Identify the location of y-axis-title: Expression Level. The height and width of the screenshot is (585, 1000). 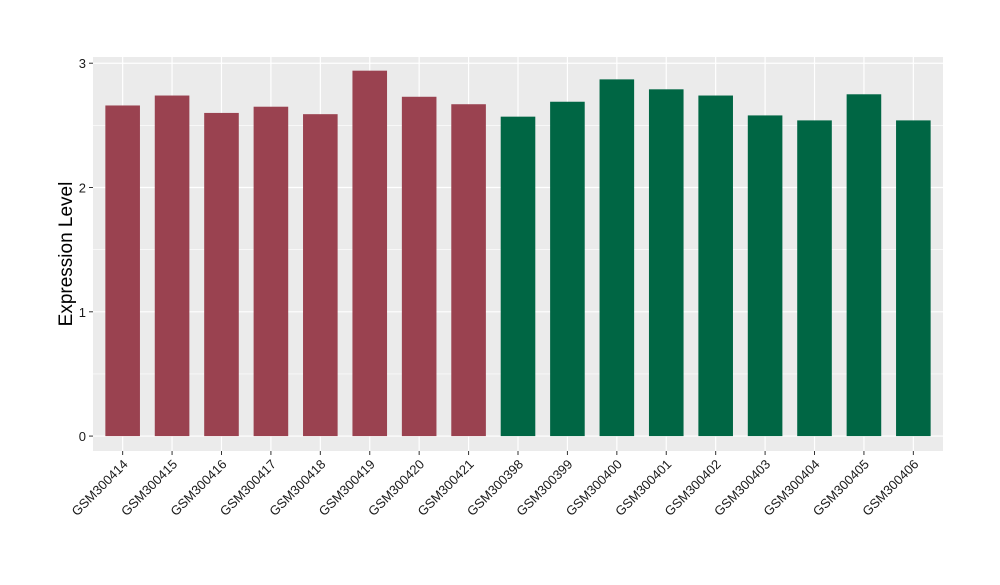
(66, 254).